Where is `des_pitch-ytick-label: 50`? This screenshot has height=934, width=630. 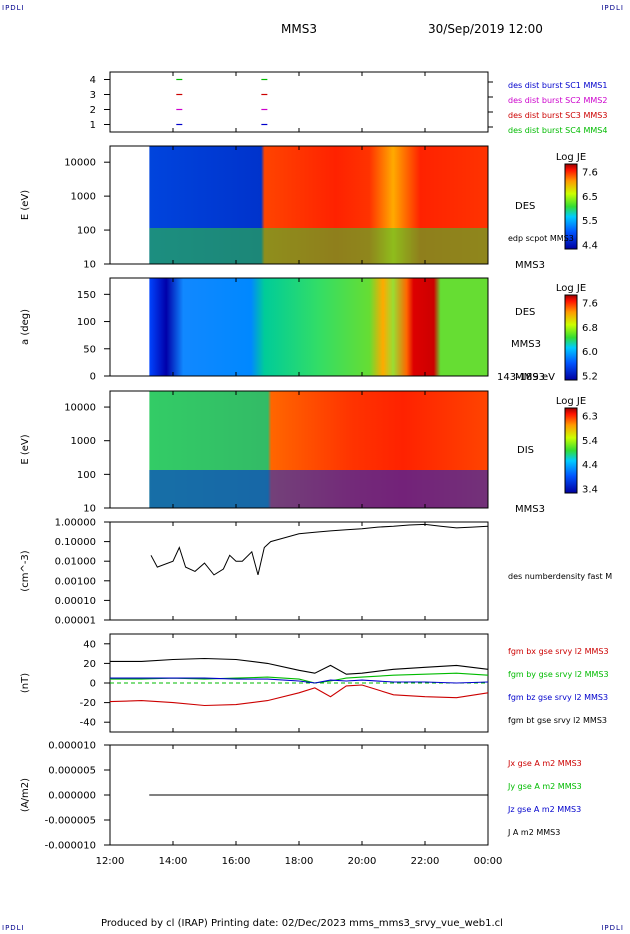 des_pitch-ytick-label: 50 is located at coordinates (89, 349).